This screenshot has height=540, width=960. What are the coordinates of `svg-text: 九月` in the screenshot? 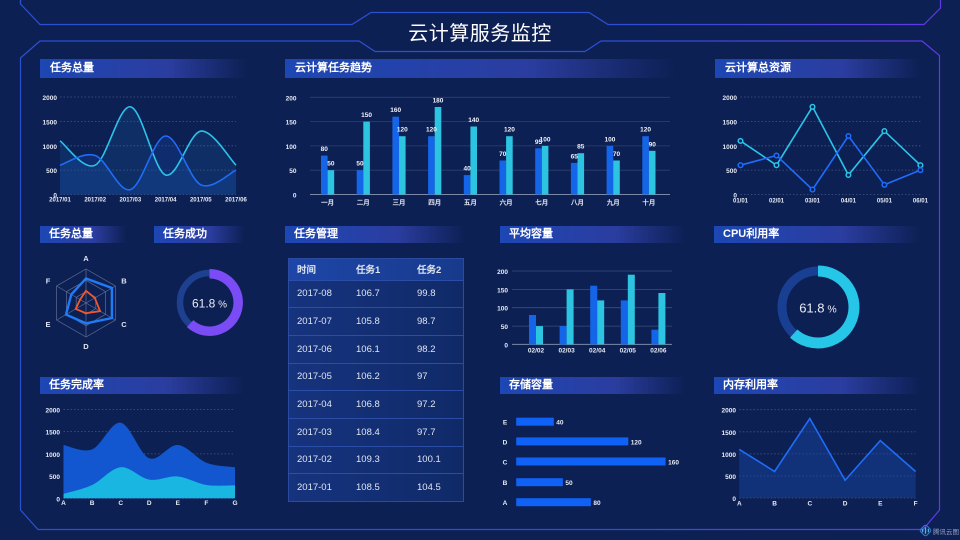 It's located at (613, 202).